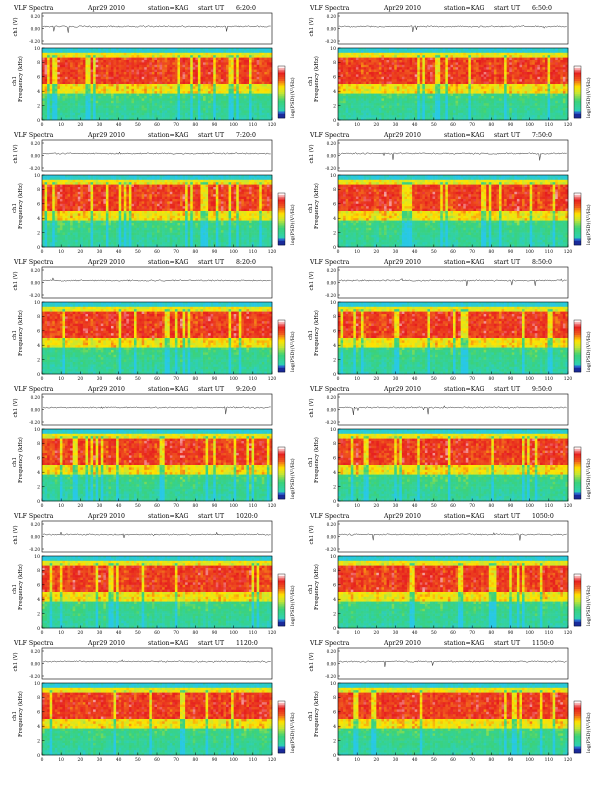  Describe the element at coordinates (281, 86) in the screenshot. I see `colorbar-swatch` at that location.